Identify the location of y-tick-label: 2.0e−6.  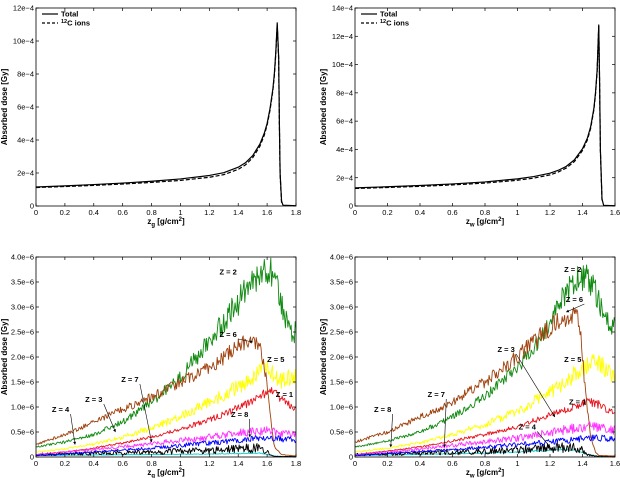
(22, 357).